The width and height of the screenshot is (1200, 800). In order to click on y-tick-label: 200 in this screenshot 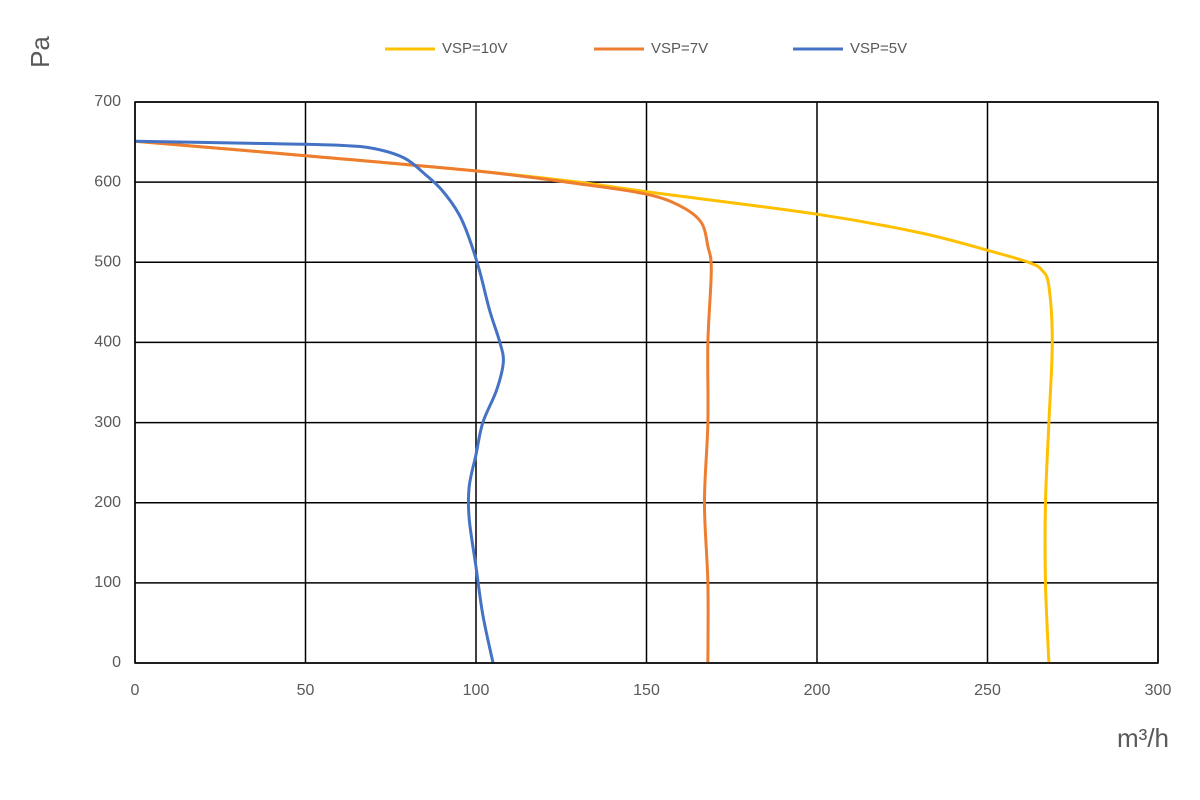, I will do `click(107, 502)`.